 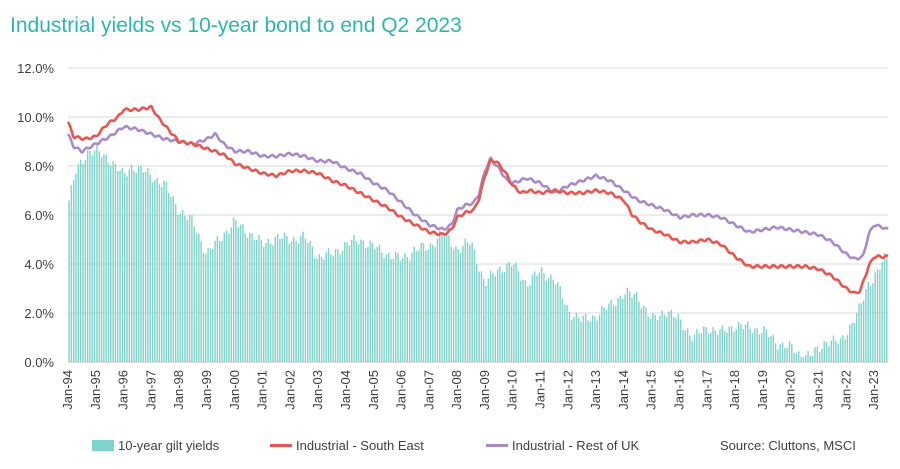 What do you see at coordinates (289, 390) in the screenshot?
I see `x-tick-label: Jan-02` at bounding box center [289, 390].